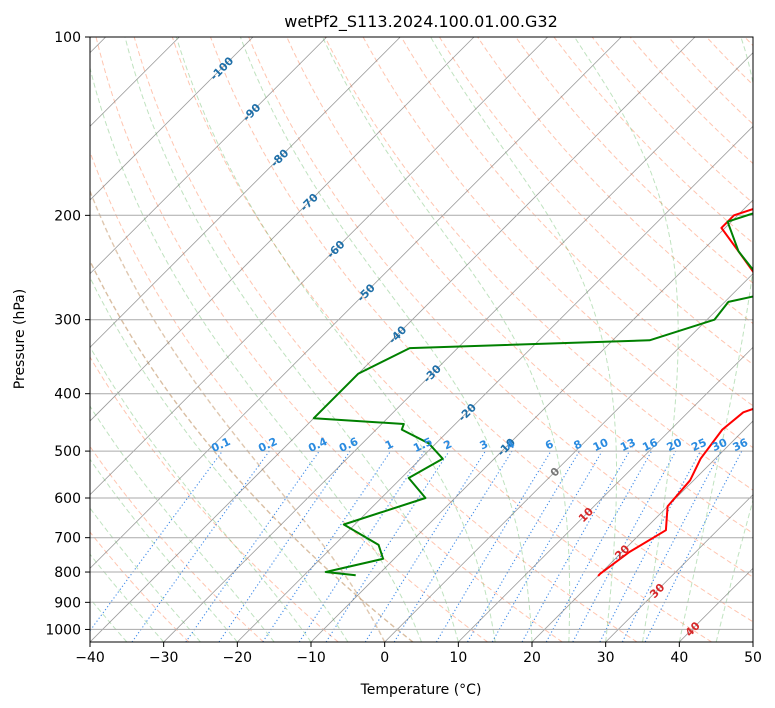 This screenshot has height=708, width=775. I want to click on x-tick-label: 40, so click(679, 658).